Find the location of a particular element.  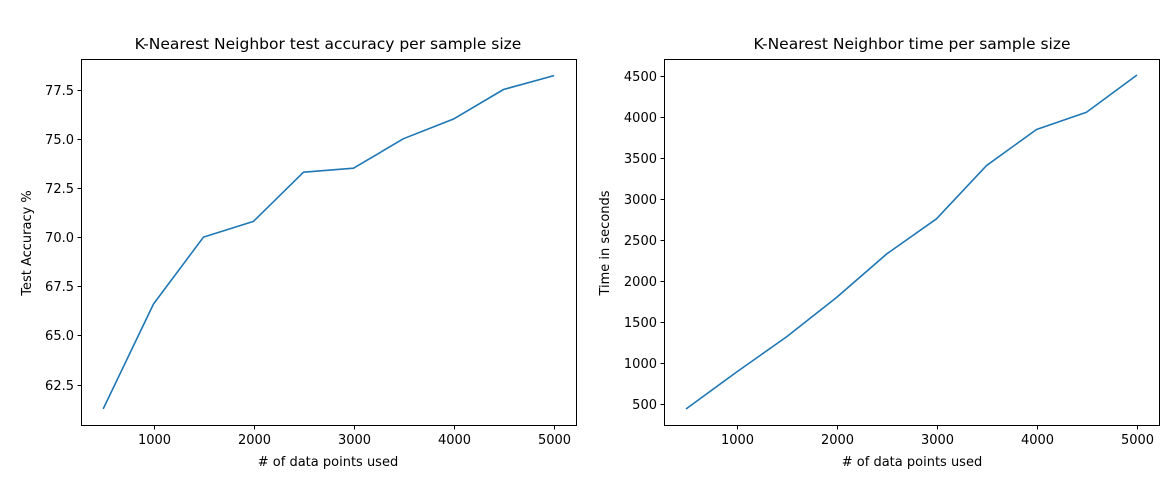

y-tick-label: 67.5 is located at coordinates (59, 287).